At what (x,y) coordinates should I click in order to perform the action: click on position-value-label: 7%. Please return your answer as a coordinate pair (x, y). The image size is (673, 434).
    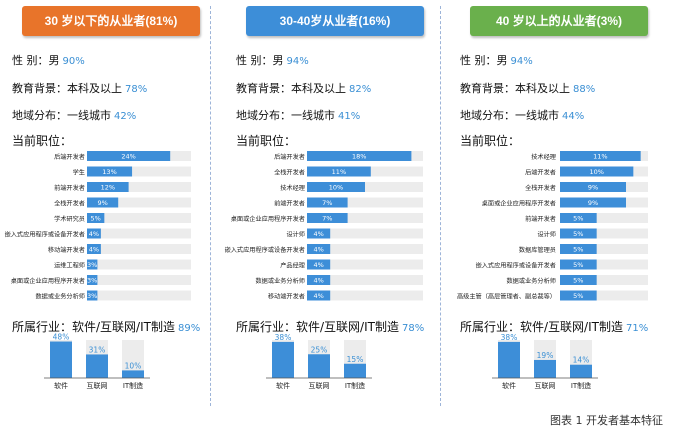
    Looking at the image, I should click on (327, 203).